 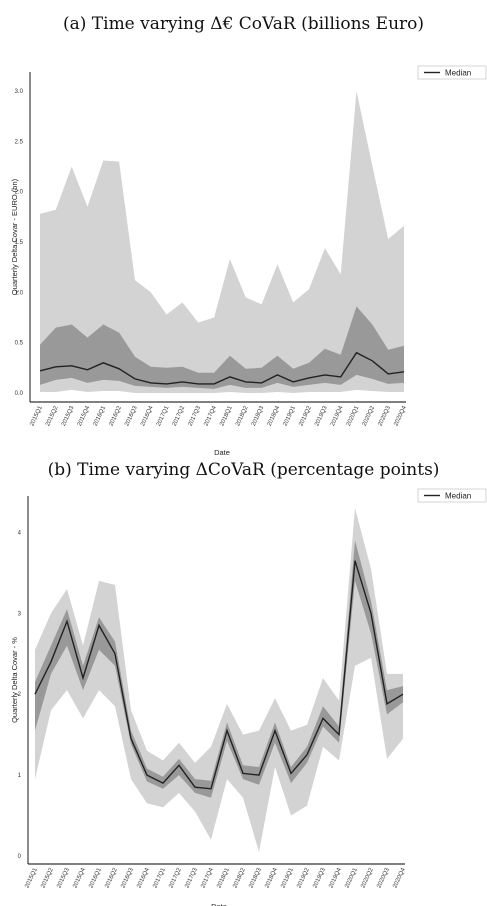 What do you see at coordinates (111, 878) in the screenshot?
I see `x-tick-label: 2016Q2` at bounding box center [111, 878].